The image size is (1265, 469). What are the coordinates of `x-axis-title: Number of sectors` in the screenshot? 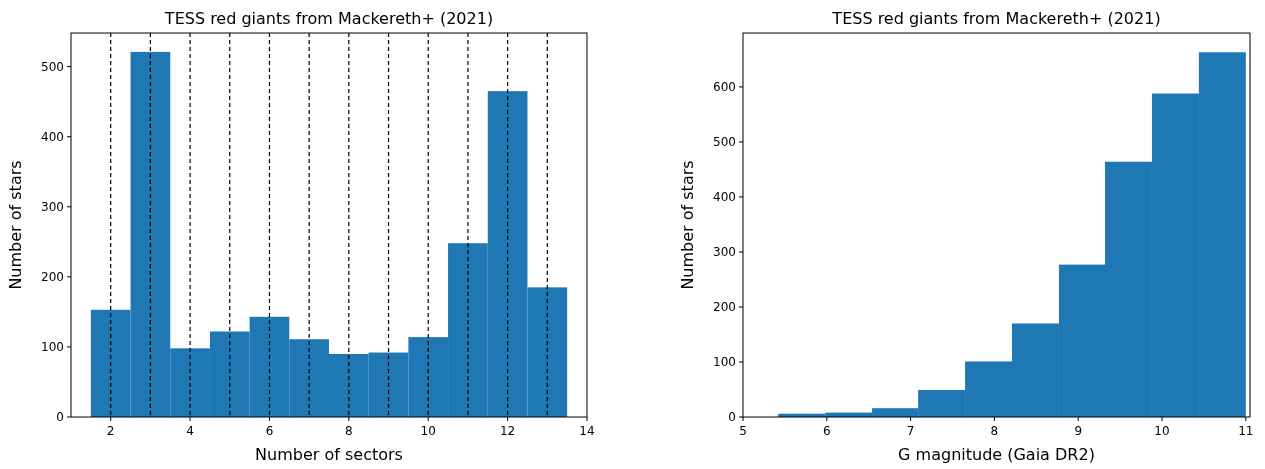 It's located at (329, 454).